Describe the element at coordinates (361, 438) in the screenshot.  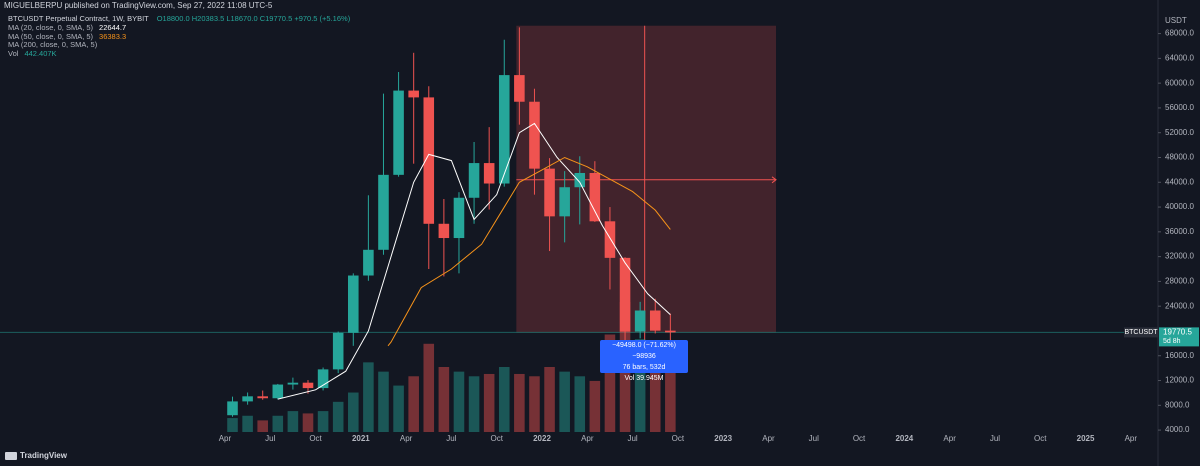
I see `x-tick-label: 2021` at that location.